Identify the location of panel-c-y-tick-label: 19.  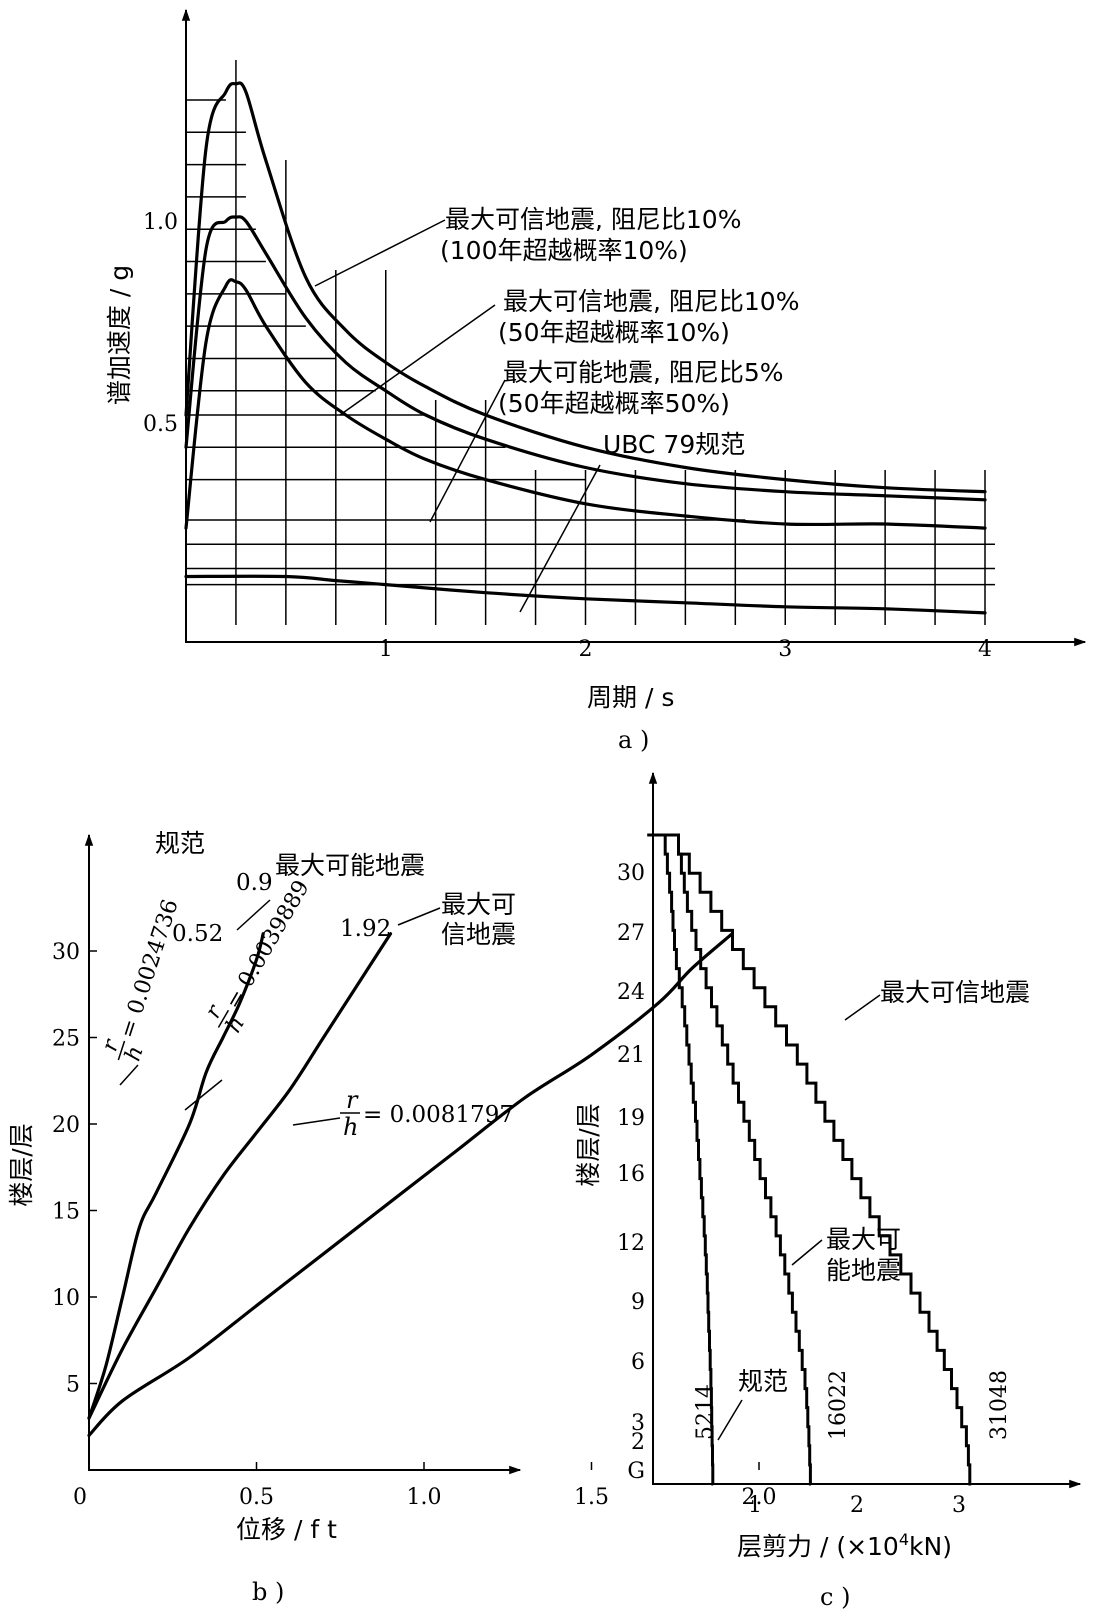
(631, 1118).